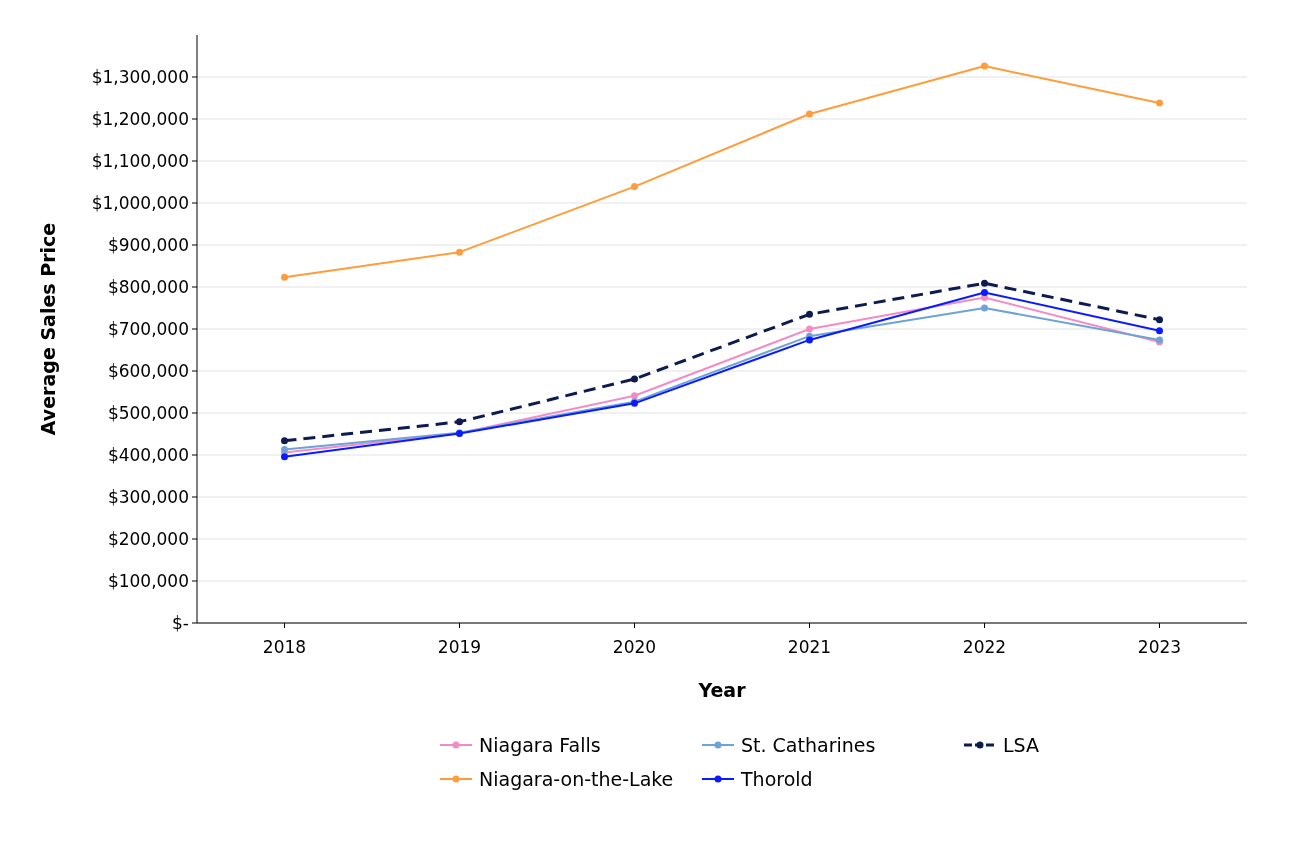 This screenshot has width=1293, height=846. What do you see at coordinates (148, 580) in the screenshot?
I see `y-tick-label: $100,000` at bounding box center [148, 580].